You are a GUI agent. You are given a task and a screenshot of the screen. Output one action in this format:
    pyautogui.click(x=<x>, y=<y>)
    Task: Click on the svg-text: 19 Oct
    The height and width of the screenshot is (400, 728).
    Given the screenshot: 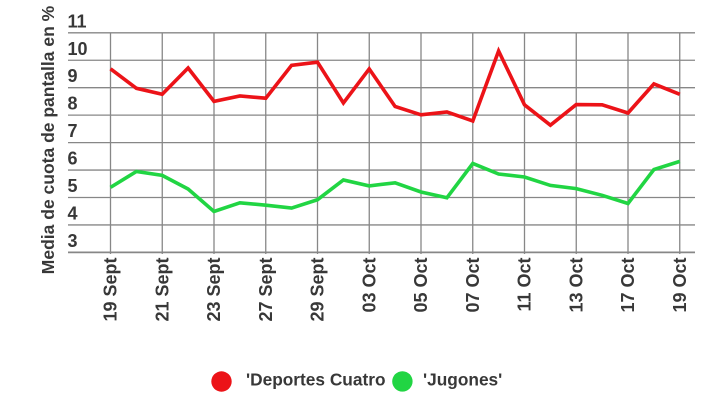 What is the action you would take?
    pyautogui.click(x=680, y=284)
    